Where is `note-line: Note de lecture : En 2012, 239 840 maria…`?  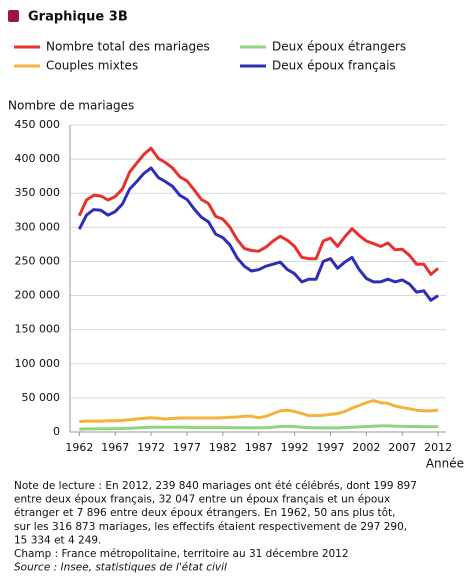 note-line: Note de lecture : En 2012, 239 840 maria… is located at coordinates (215, 486).